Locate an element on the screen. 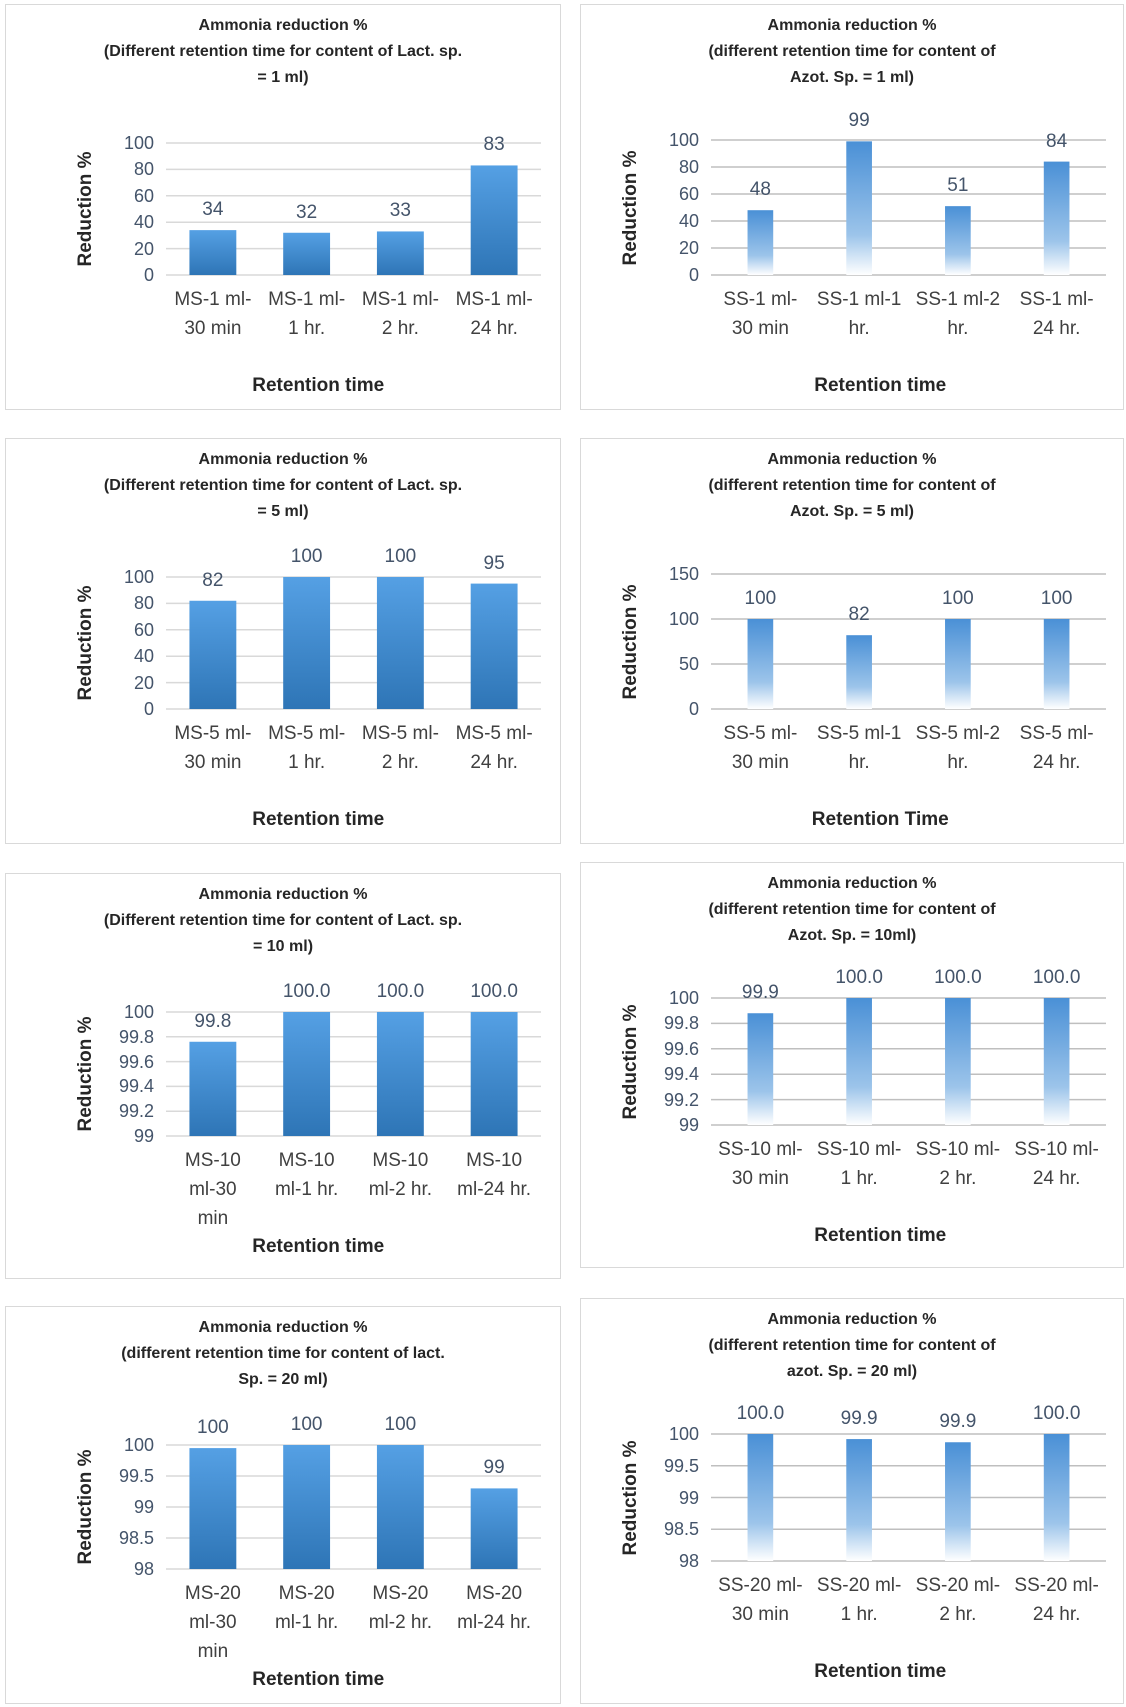  x-tick-label: MS-5 ml- 1 hr. is located at coordinates (307, 748).